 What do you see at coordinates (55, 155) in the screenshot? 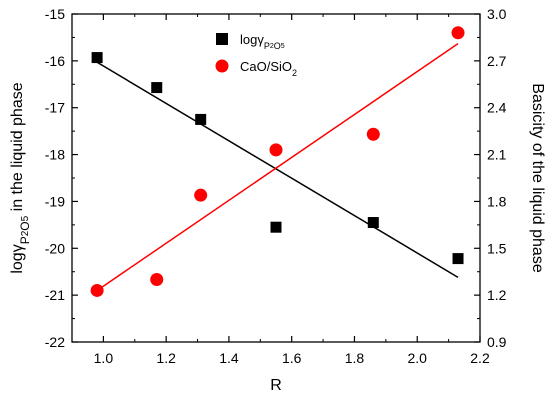
I see `y-left-tick-label: -18` at bounding box center [55, 155].